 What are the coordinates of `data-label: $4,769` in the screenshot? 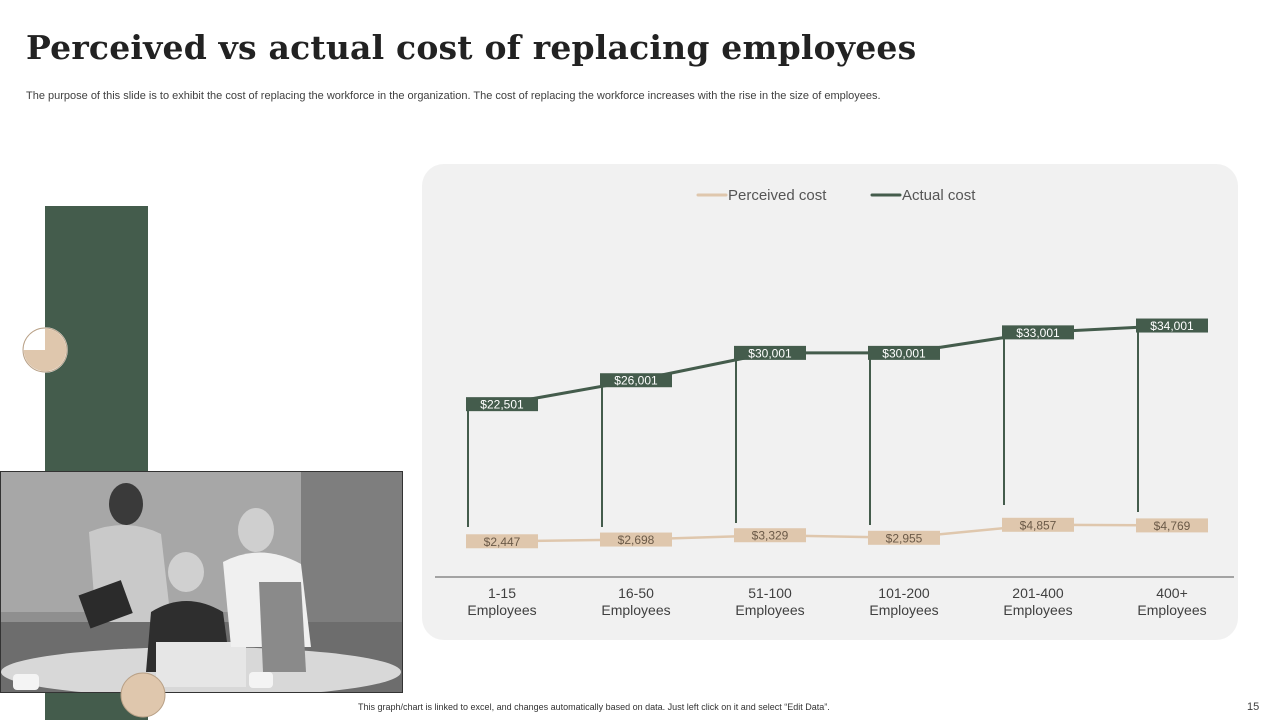 It's located at (1172, 526).